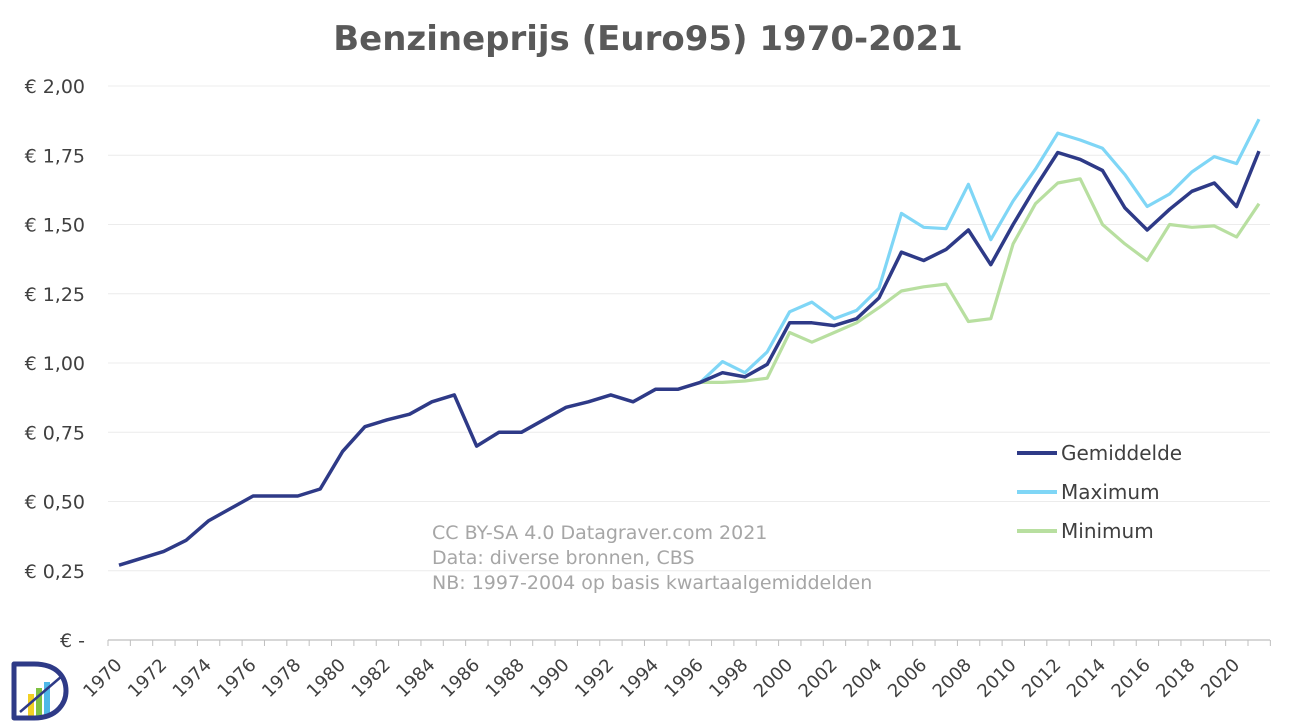 This screenshot has height=725, width=1300. Describe the element at coordinates (55, 87) in the screenshot. I see `y-tick-label: € 2,00` at that location.